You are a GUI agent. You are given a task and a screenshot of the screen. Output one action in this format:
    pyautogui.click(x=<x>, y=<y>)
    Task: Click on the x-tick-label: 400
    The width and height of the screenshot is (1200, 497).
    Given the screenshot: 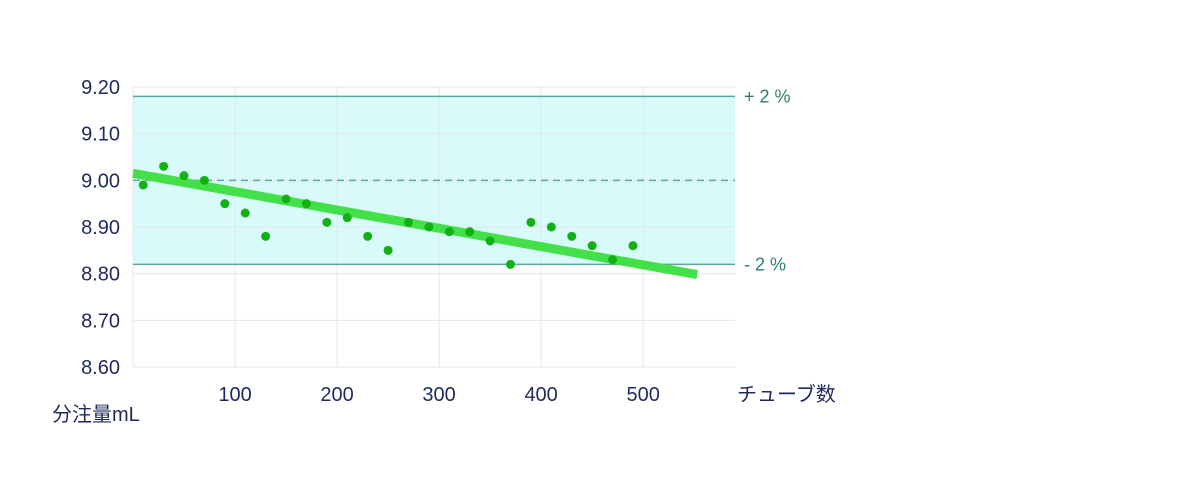 What is the action you would take?
    pyautogui.click(x=540, y=395)
    